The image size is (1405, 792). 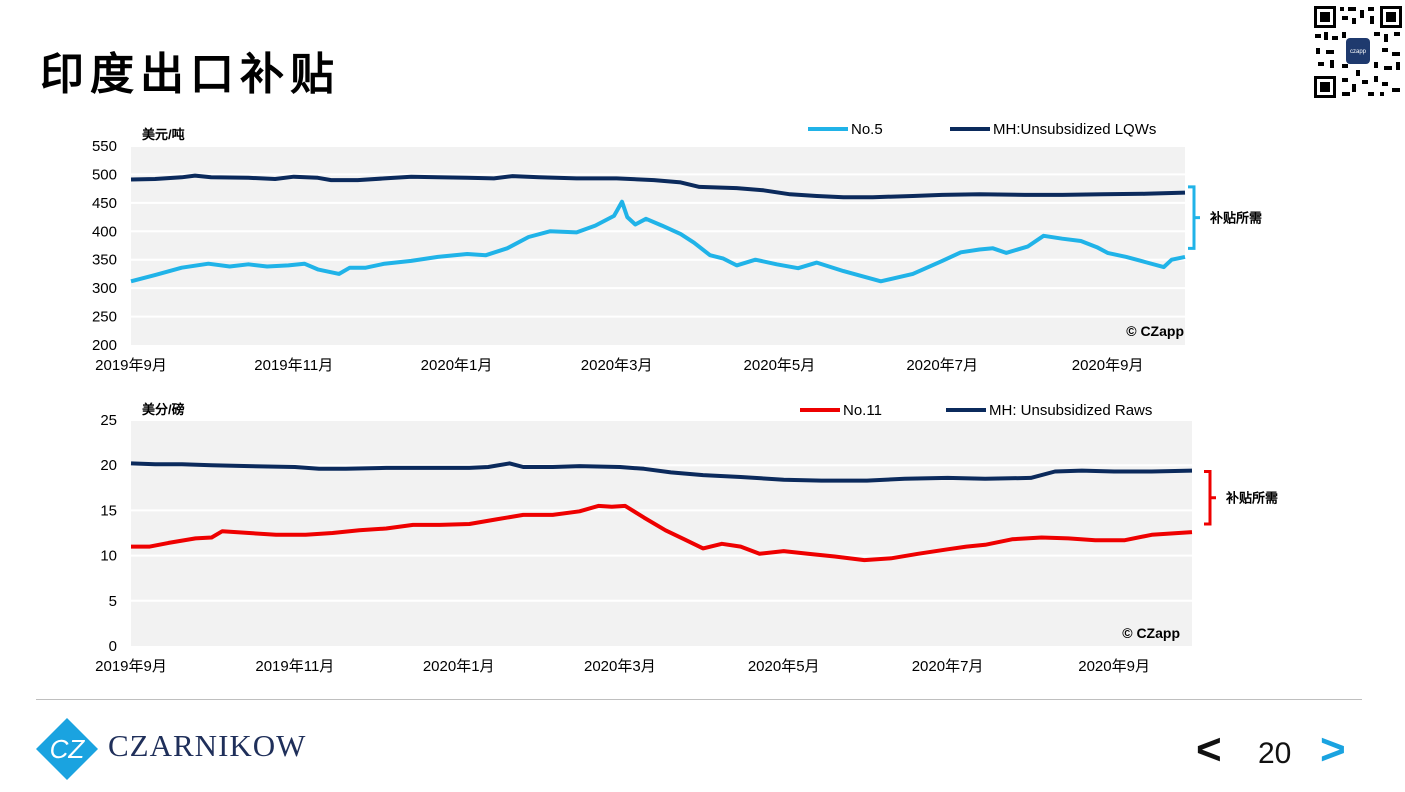 I want to click on y-tick-label: 200, so click(x=104, y=345).